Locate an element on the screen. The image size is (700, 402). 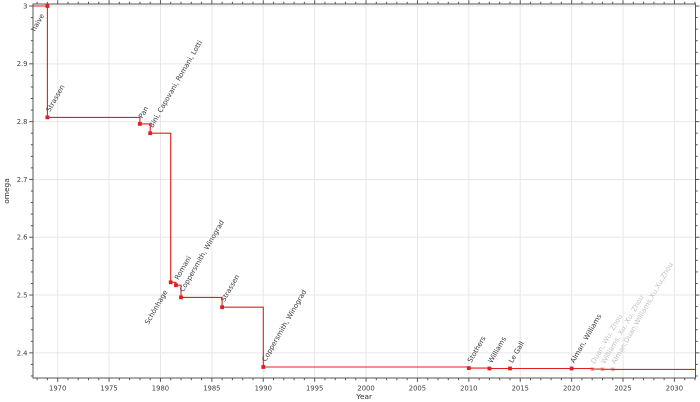
x-tick-label: 2000 is located at coordinates (365, 389).